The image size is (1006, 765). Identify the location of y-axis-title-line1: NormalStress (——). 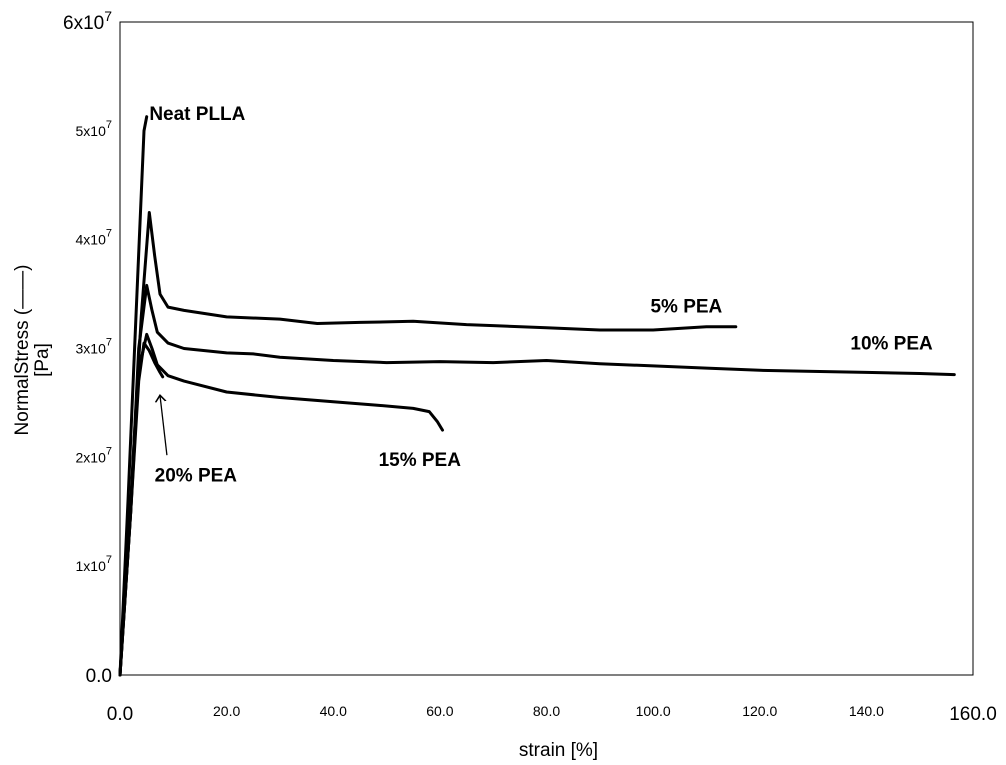
(22, 349).